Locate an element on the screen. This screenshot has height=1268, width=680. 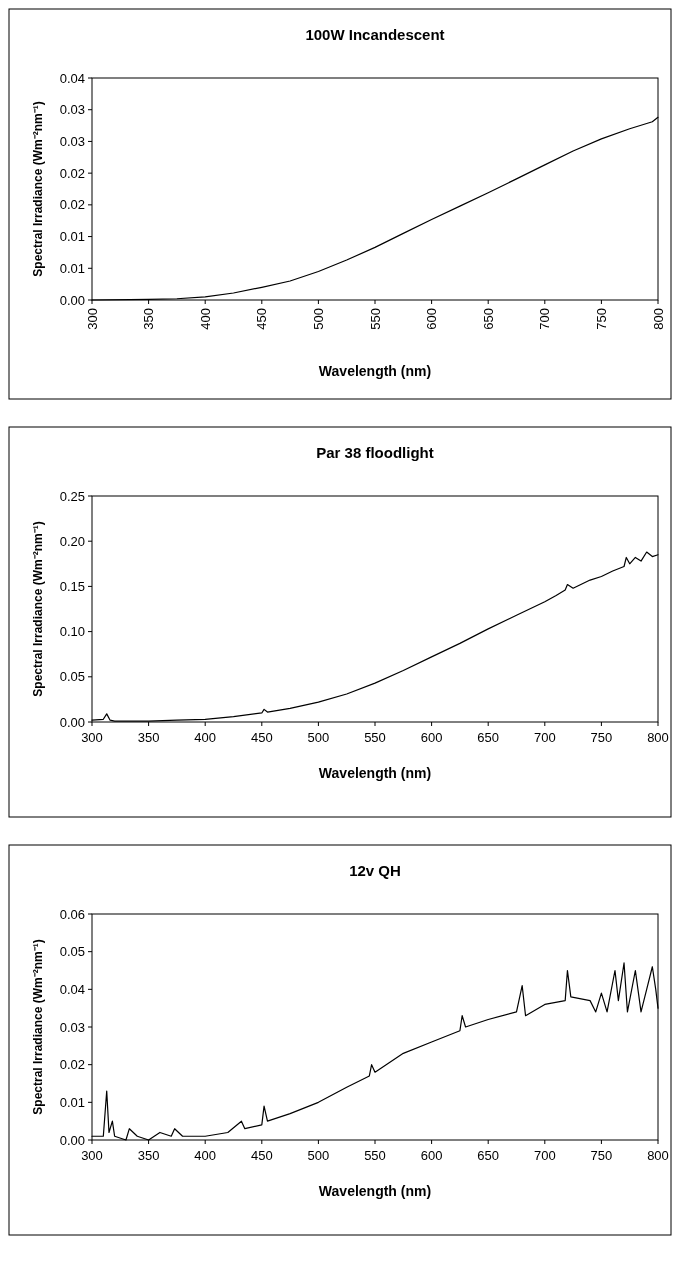
y-tick-label: 0.25 is located at coordinates (72, 496).